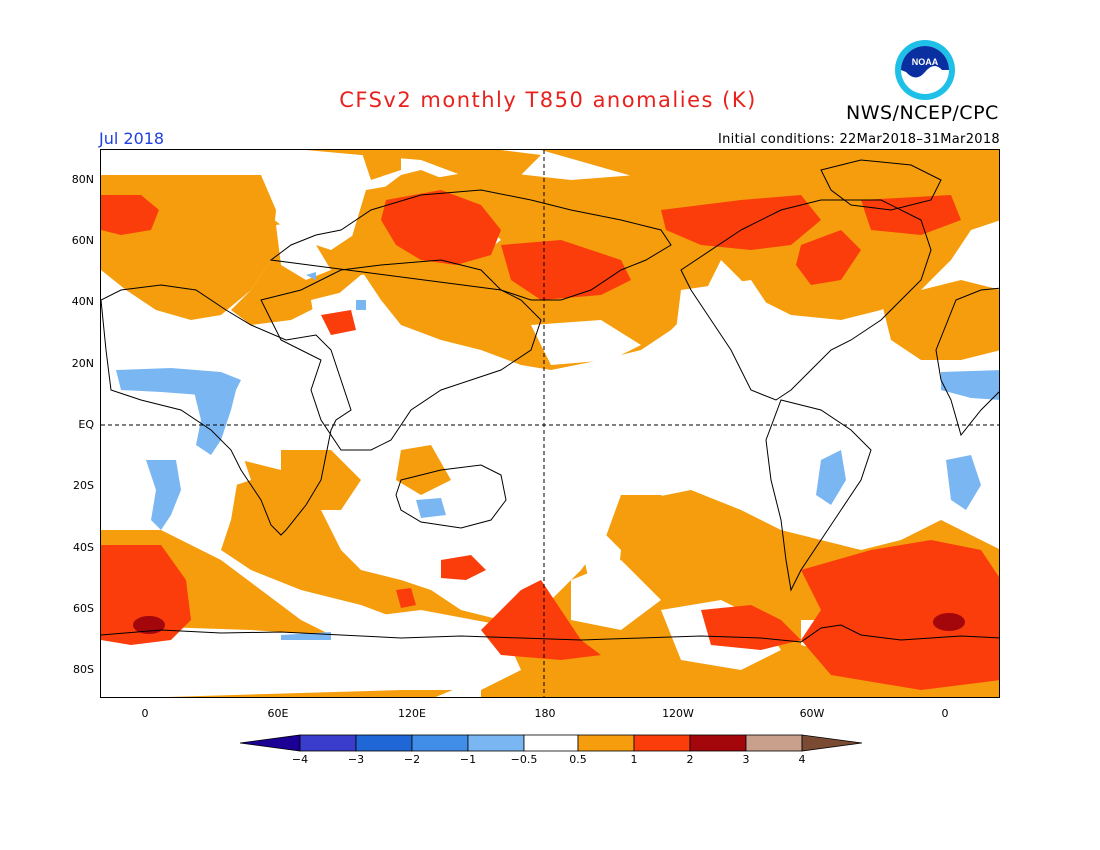 The image size is (1100, 850). Describe the element at coordinates (82, 240) in the screenshot. I see `lat-label: 60N` at that location.